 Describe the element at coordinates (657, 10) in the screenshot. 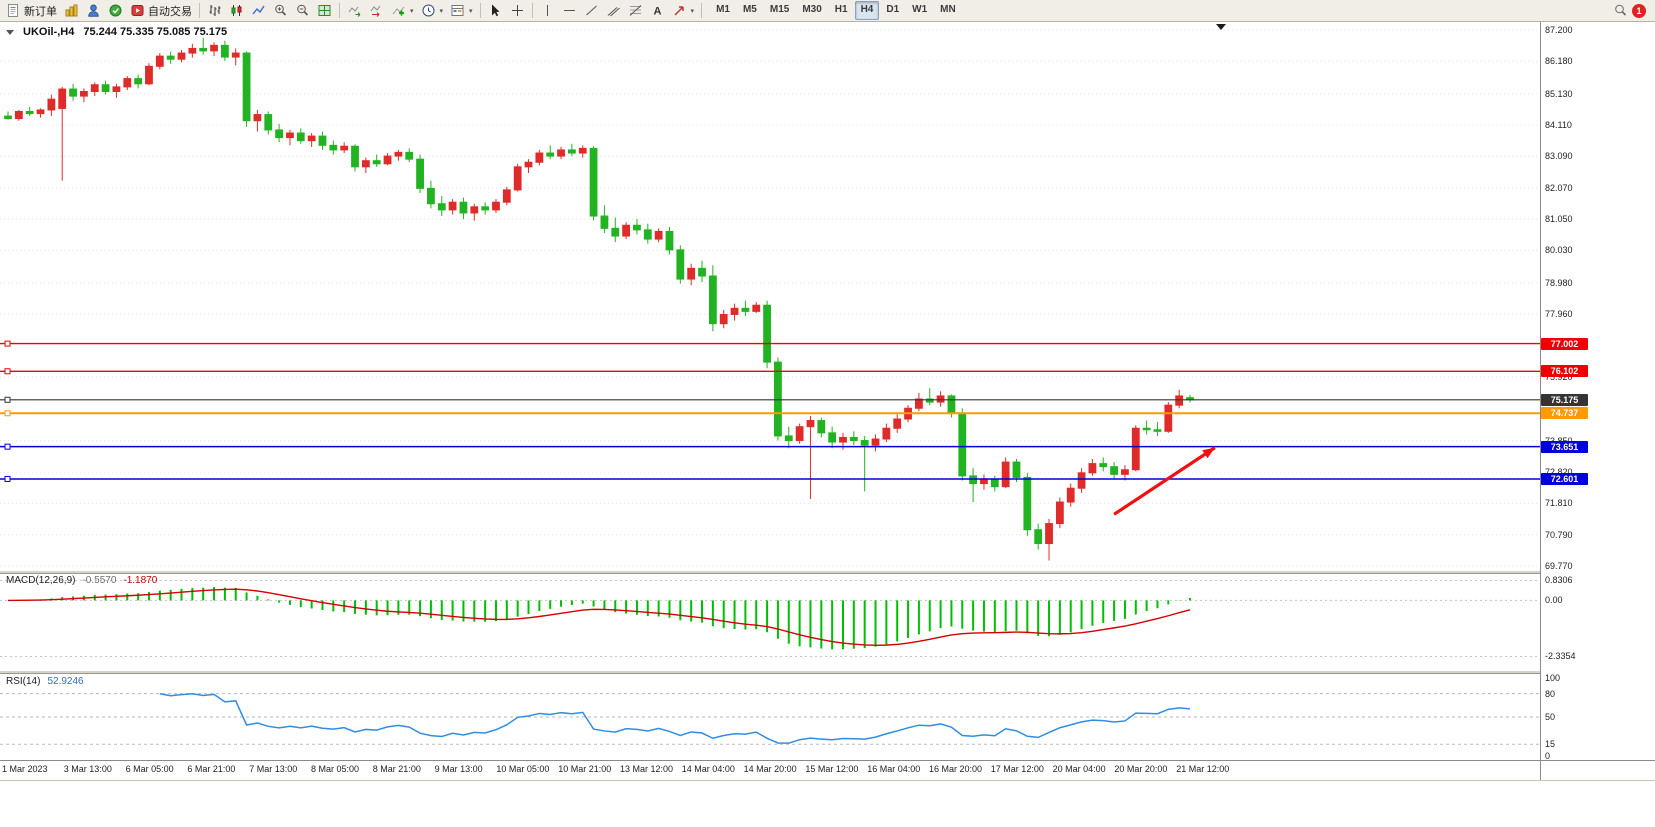

I see `text-button: A` at that location.